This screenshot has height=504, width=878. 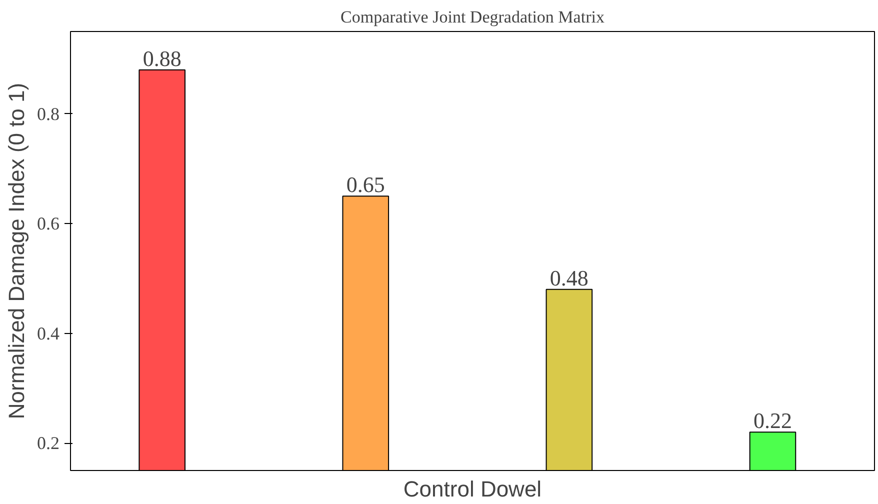 I want to click on y-axis-title: Normalized Damage Index (0 to 1), so click(x=16, y=251).